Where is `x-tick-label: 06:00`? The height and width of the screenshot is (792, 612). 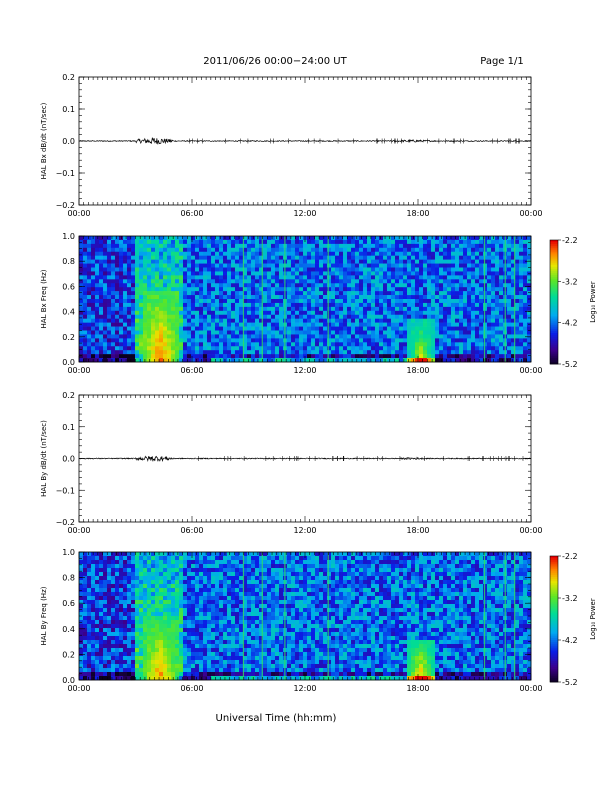
x-tick-label: 06:00 is located at coordinates (191, 213).